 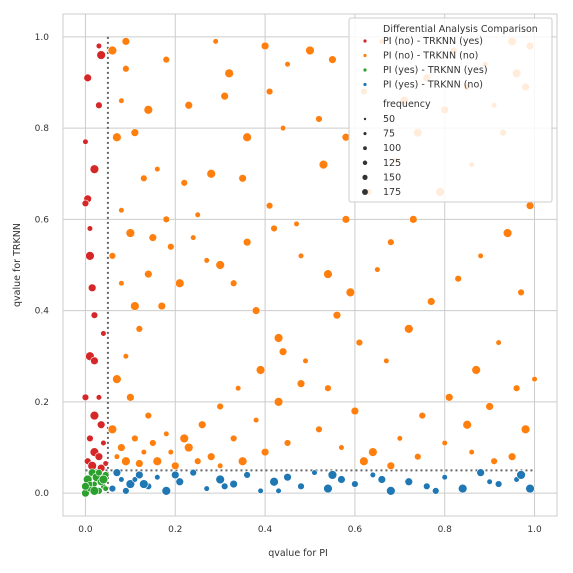 What do you see at coordinates (392, 192) in the screenshot?
I see `legend-size-label: 175` at bounding box center [392, 192].